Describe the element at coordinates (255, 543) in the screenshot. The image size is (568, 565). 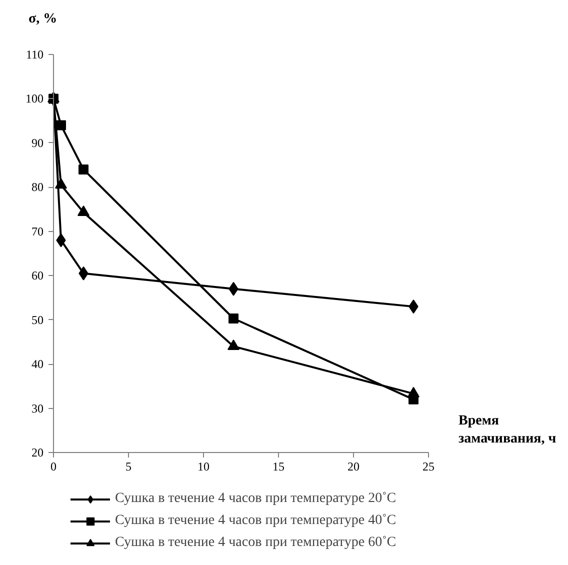
I see `legend-label: Сушка в течение 4 часов при температуре 60˚С` at that location.